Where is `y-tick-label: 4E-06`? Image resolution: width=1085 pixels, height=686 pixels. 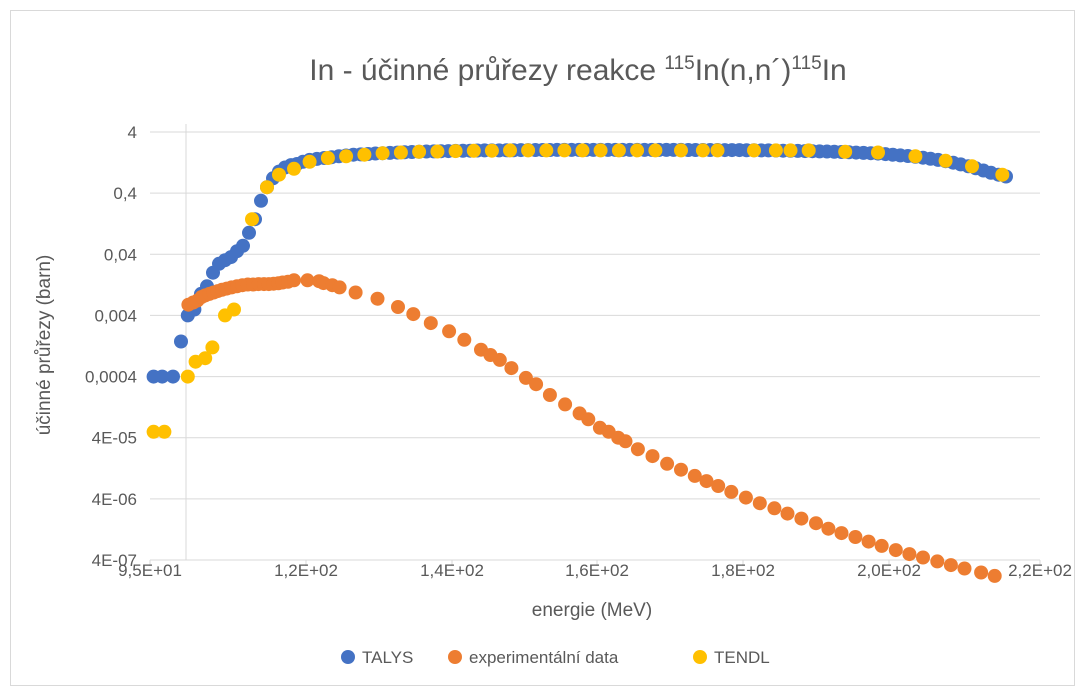
y-tick-label: 4E-06 is located at coordinates (114, 499).